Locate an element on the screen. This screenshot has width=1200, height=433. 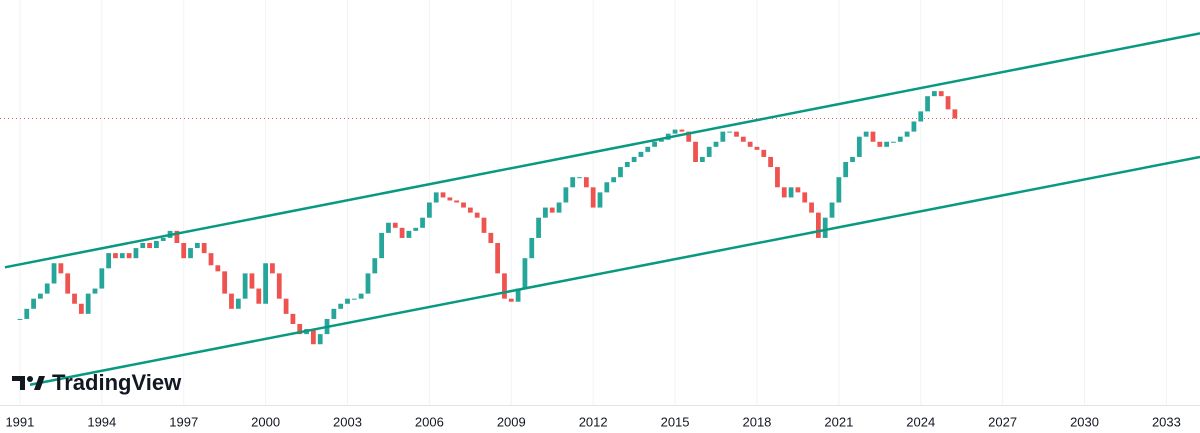
x-tick-label: 2021 is located at coordinates (838, 421).